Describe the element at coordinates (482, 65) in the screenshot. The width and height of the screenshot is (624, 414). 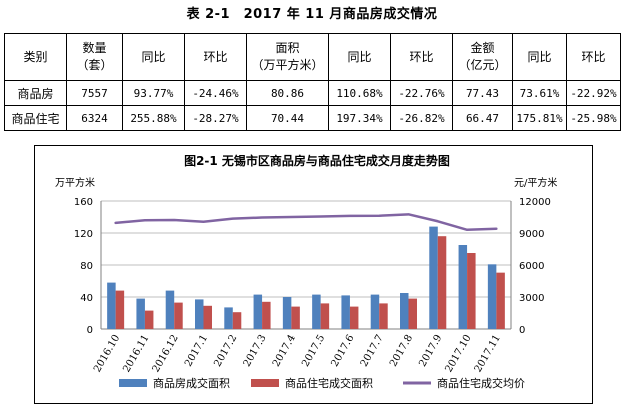
I see `table-header-text: （亿元）` at that location.